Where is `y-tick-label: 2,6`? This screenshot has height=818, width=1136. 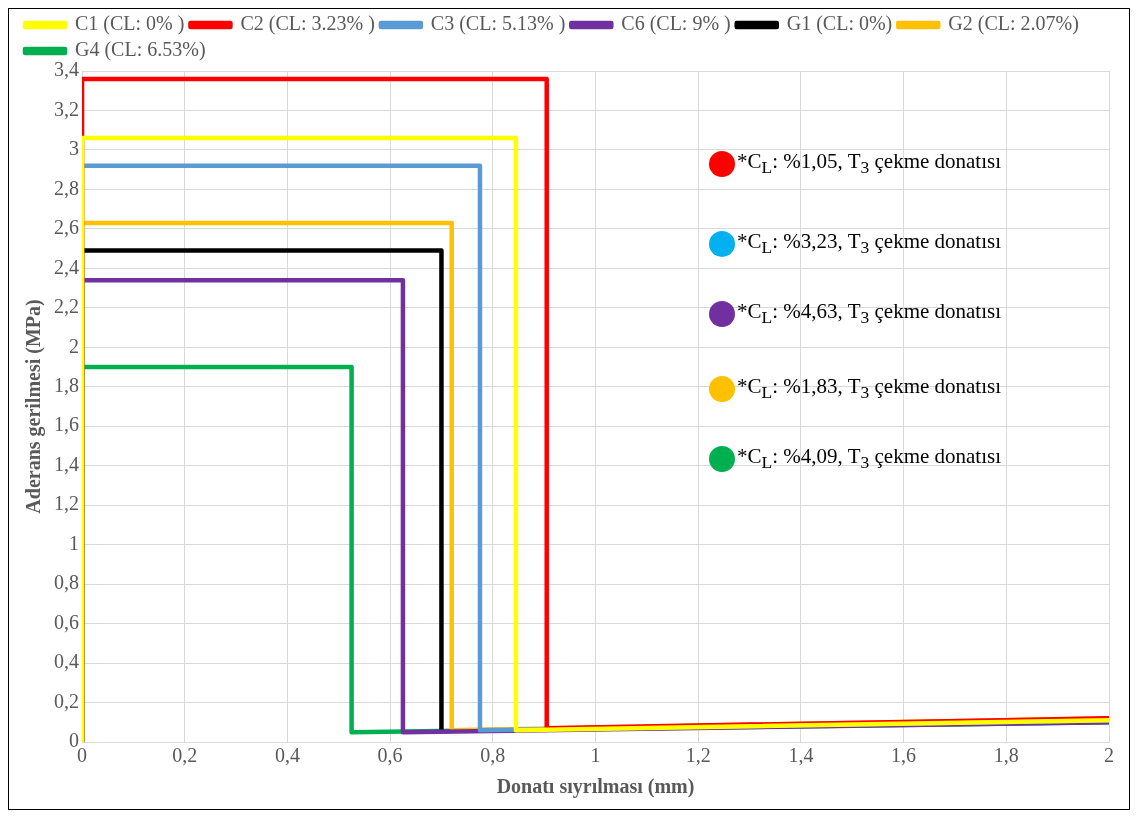
y-tick-label: 2,6 is located at coordinates (66, 227).